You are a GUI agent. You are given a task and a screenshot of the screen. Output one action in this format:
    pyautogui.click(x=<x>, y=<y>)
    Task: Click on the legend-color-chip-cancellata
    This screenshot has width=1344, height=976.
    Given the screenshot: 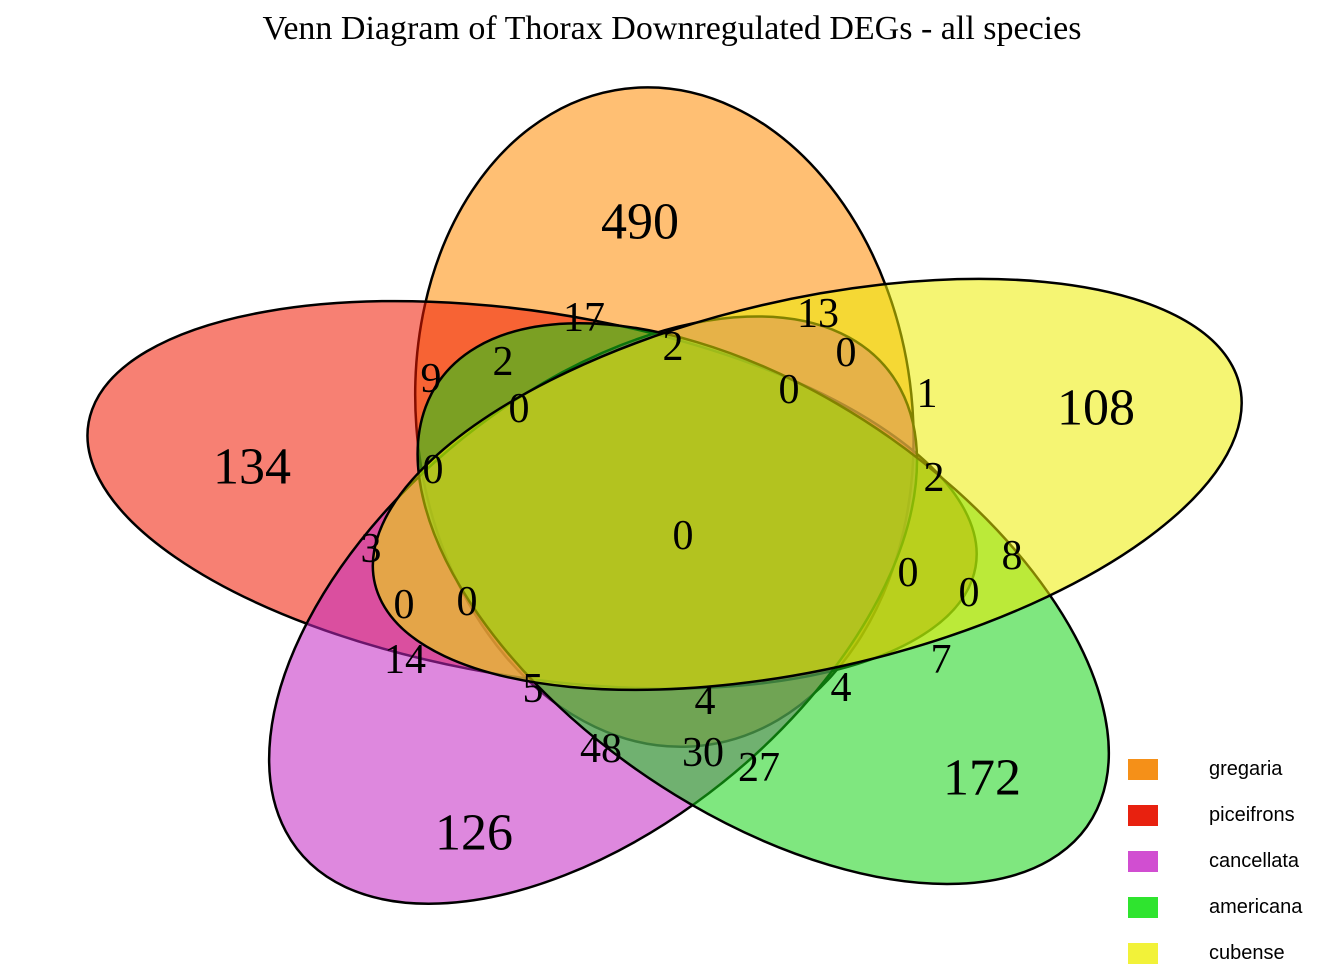 What is the action you would take?
    pyautogui.click(x=1143, y=861)
    